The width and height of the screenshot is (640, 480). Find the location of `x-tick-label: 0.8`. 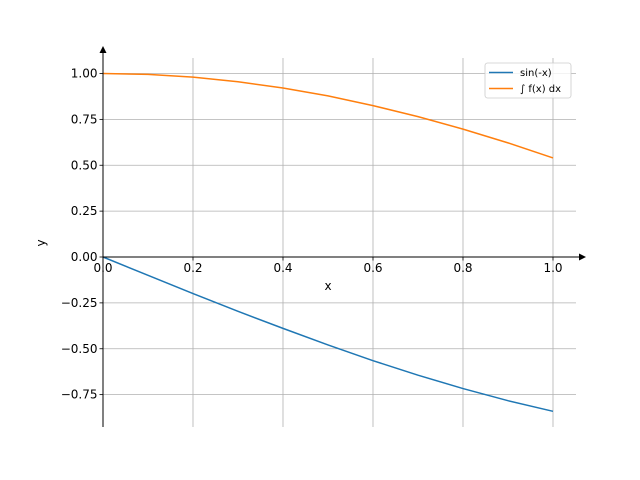

x-tick-label: 0.8 is located at coordinates (462, 268).